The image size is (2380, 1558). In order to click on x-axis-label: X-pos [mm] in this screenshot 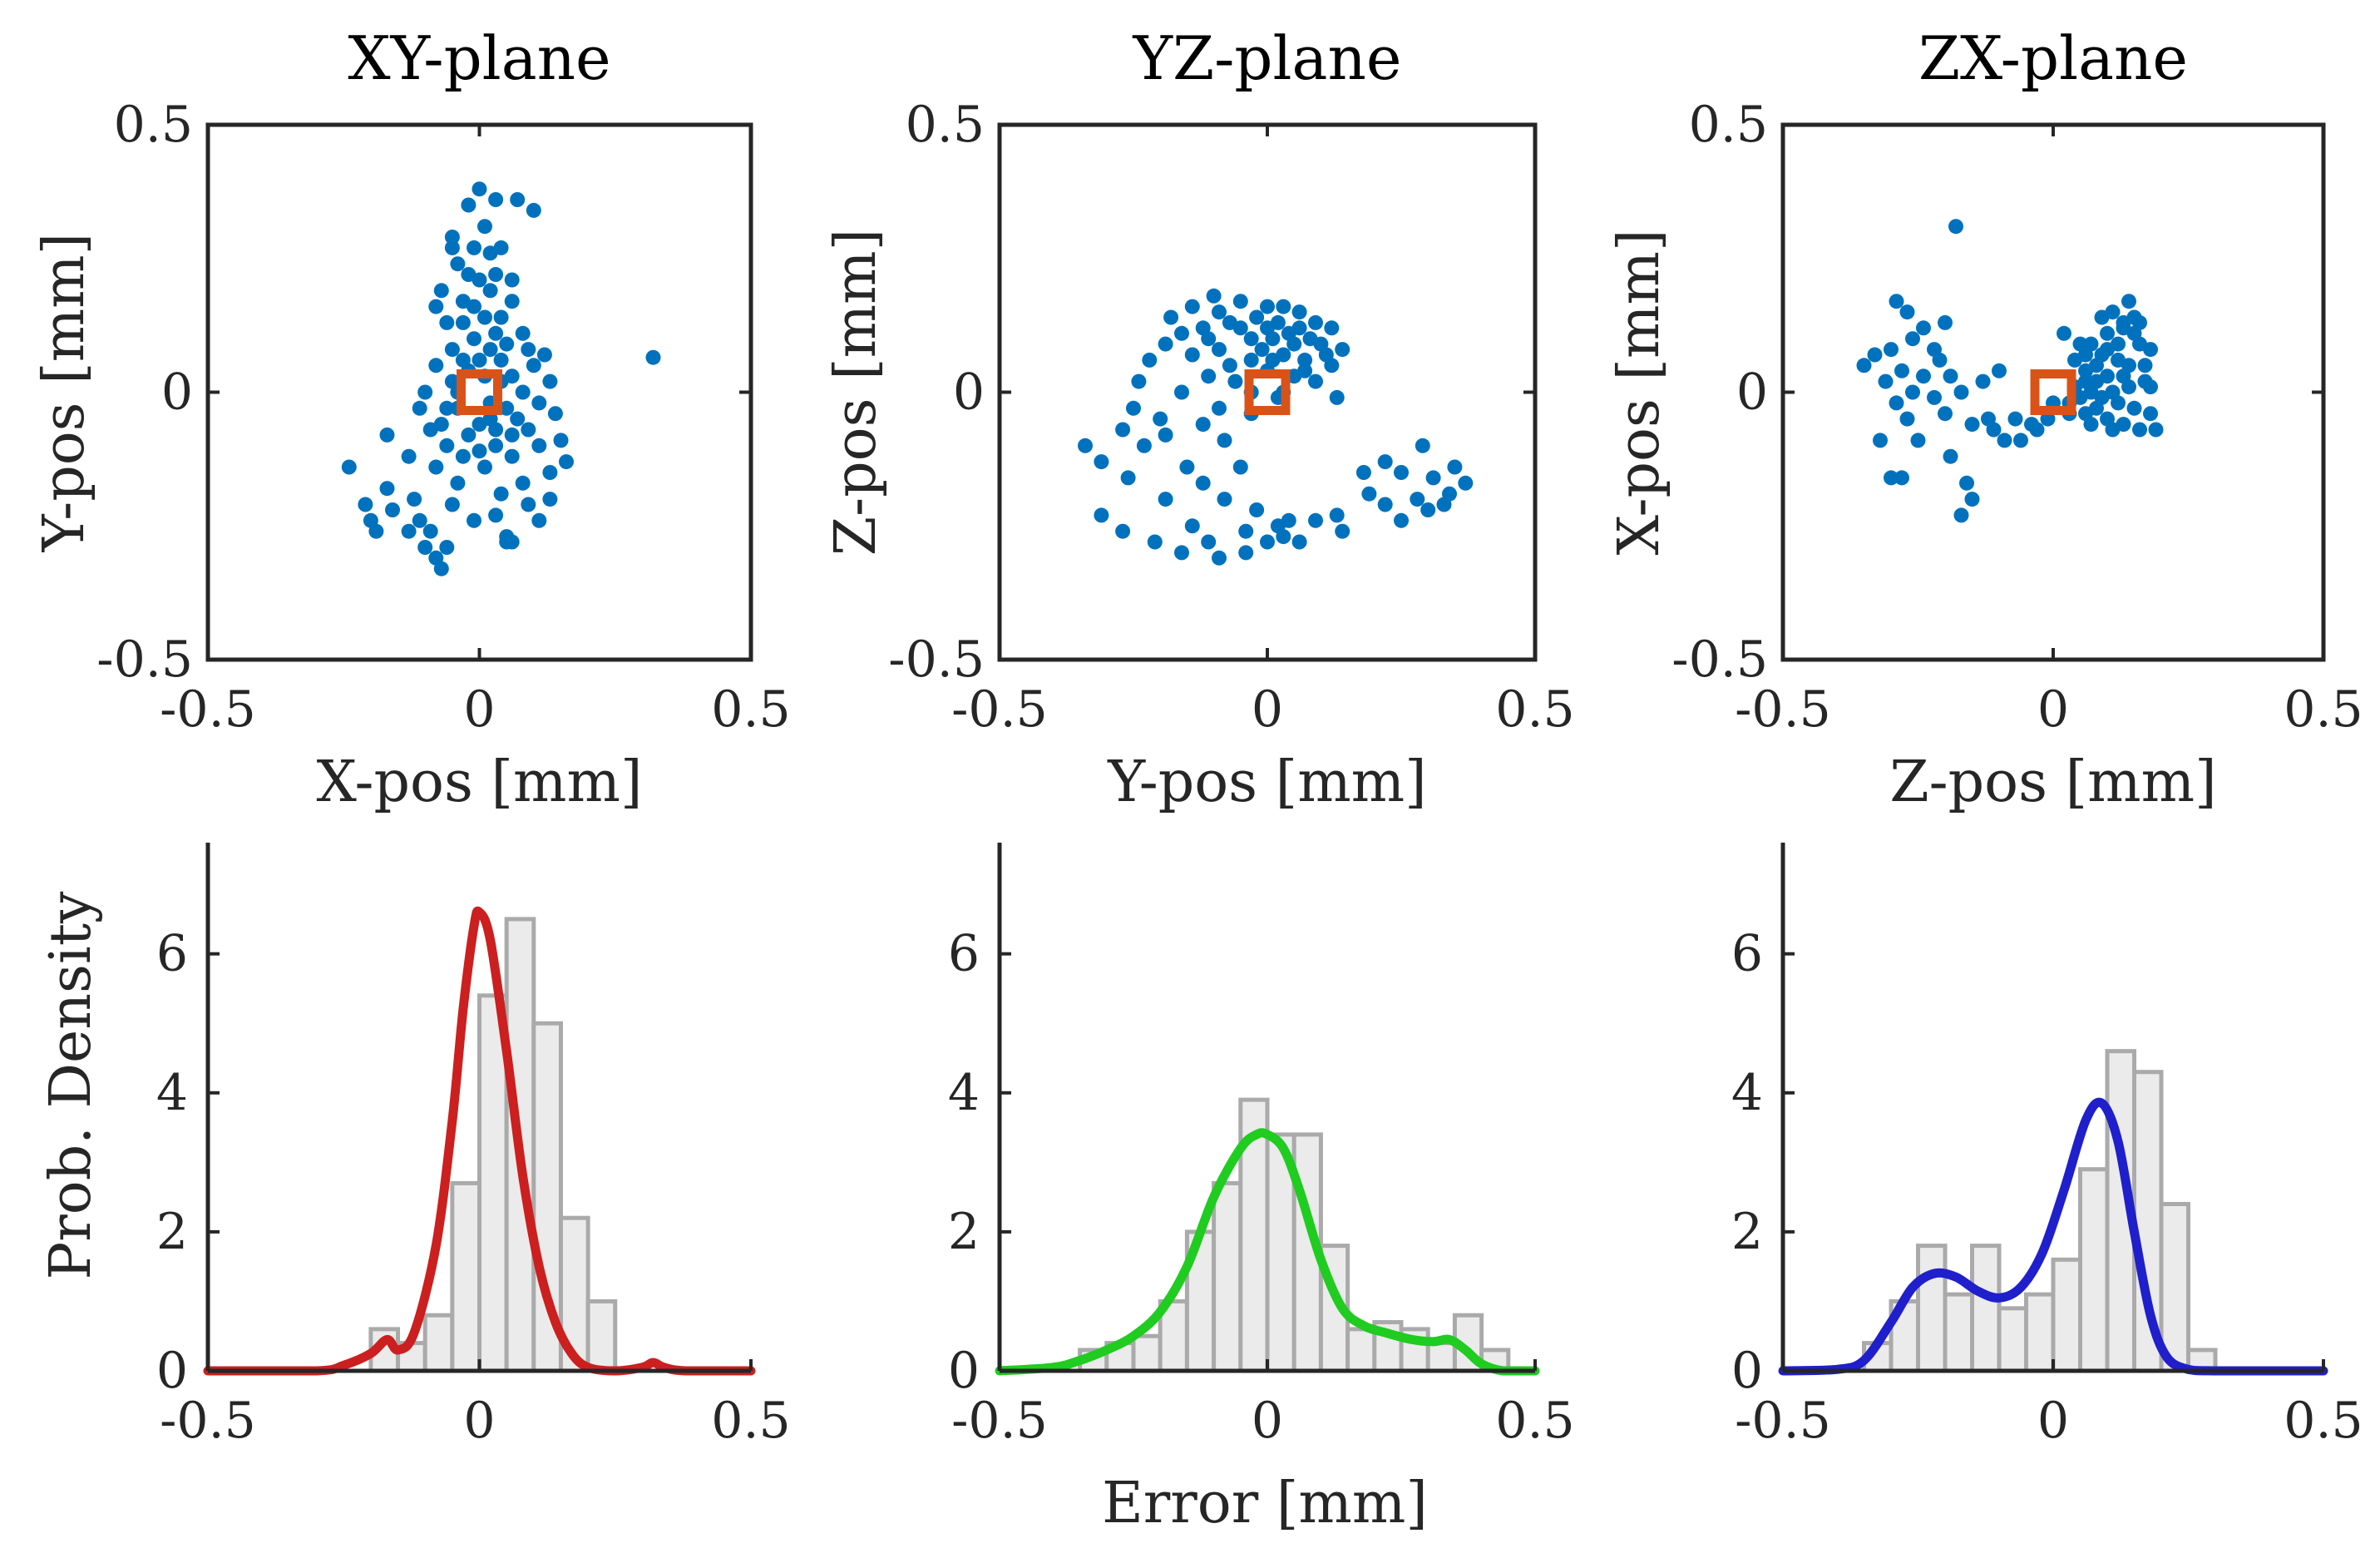, I will do `click(480, 782)`.